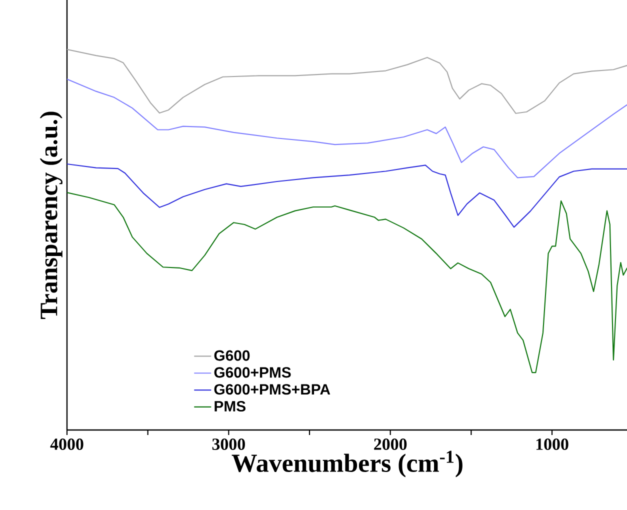  Describe the element at coordinates (228, 444) in the screenshot. I see `x-tick-label: 3000` at that location.